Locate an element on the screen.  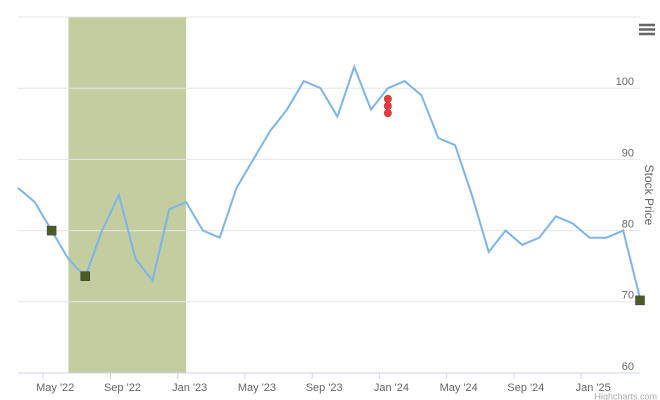
credits: Highcharts.com is located at coordinates (625, 395).